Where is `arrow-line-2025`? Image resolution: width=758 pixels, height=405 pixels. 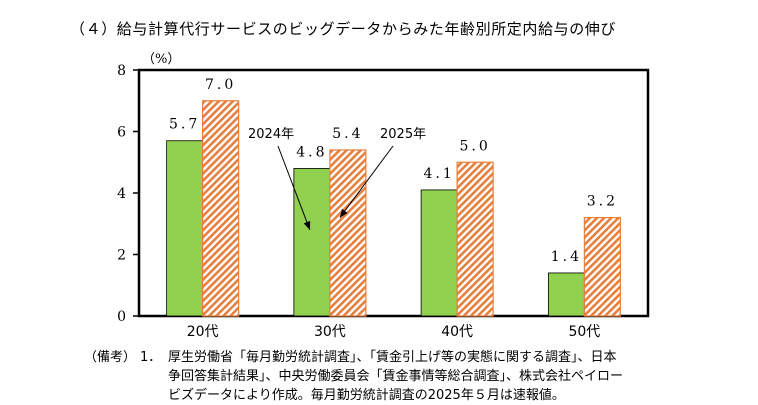
arrow-line-2025 is located at coordinates (366, 181).